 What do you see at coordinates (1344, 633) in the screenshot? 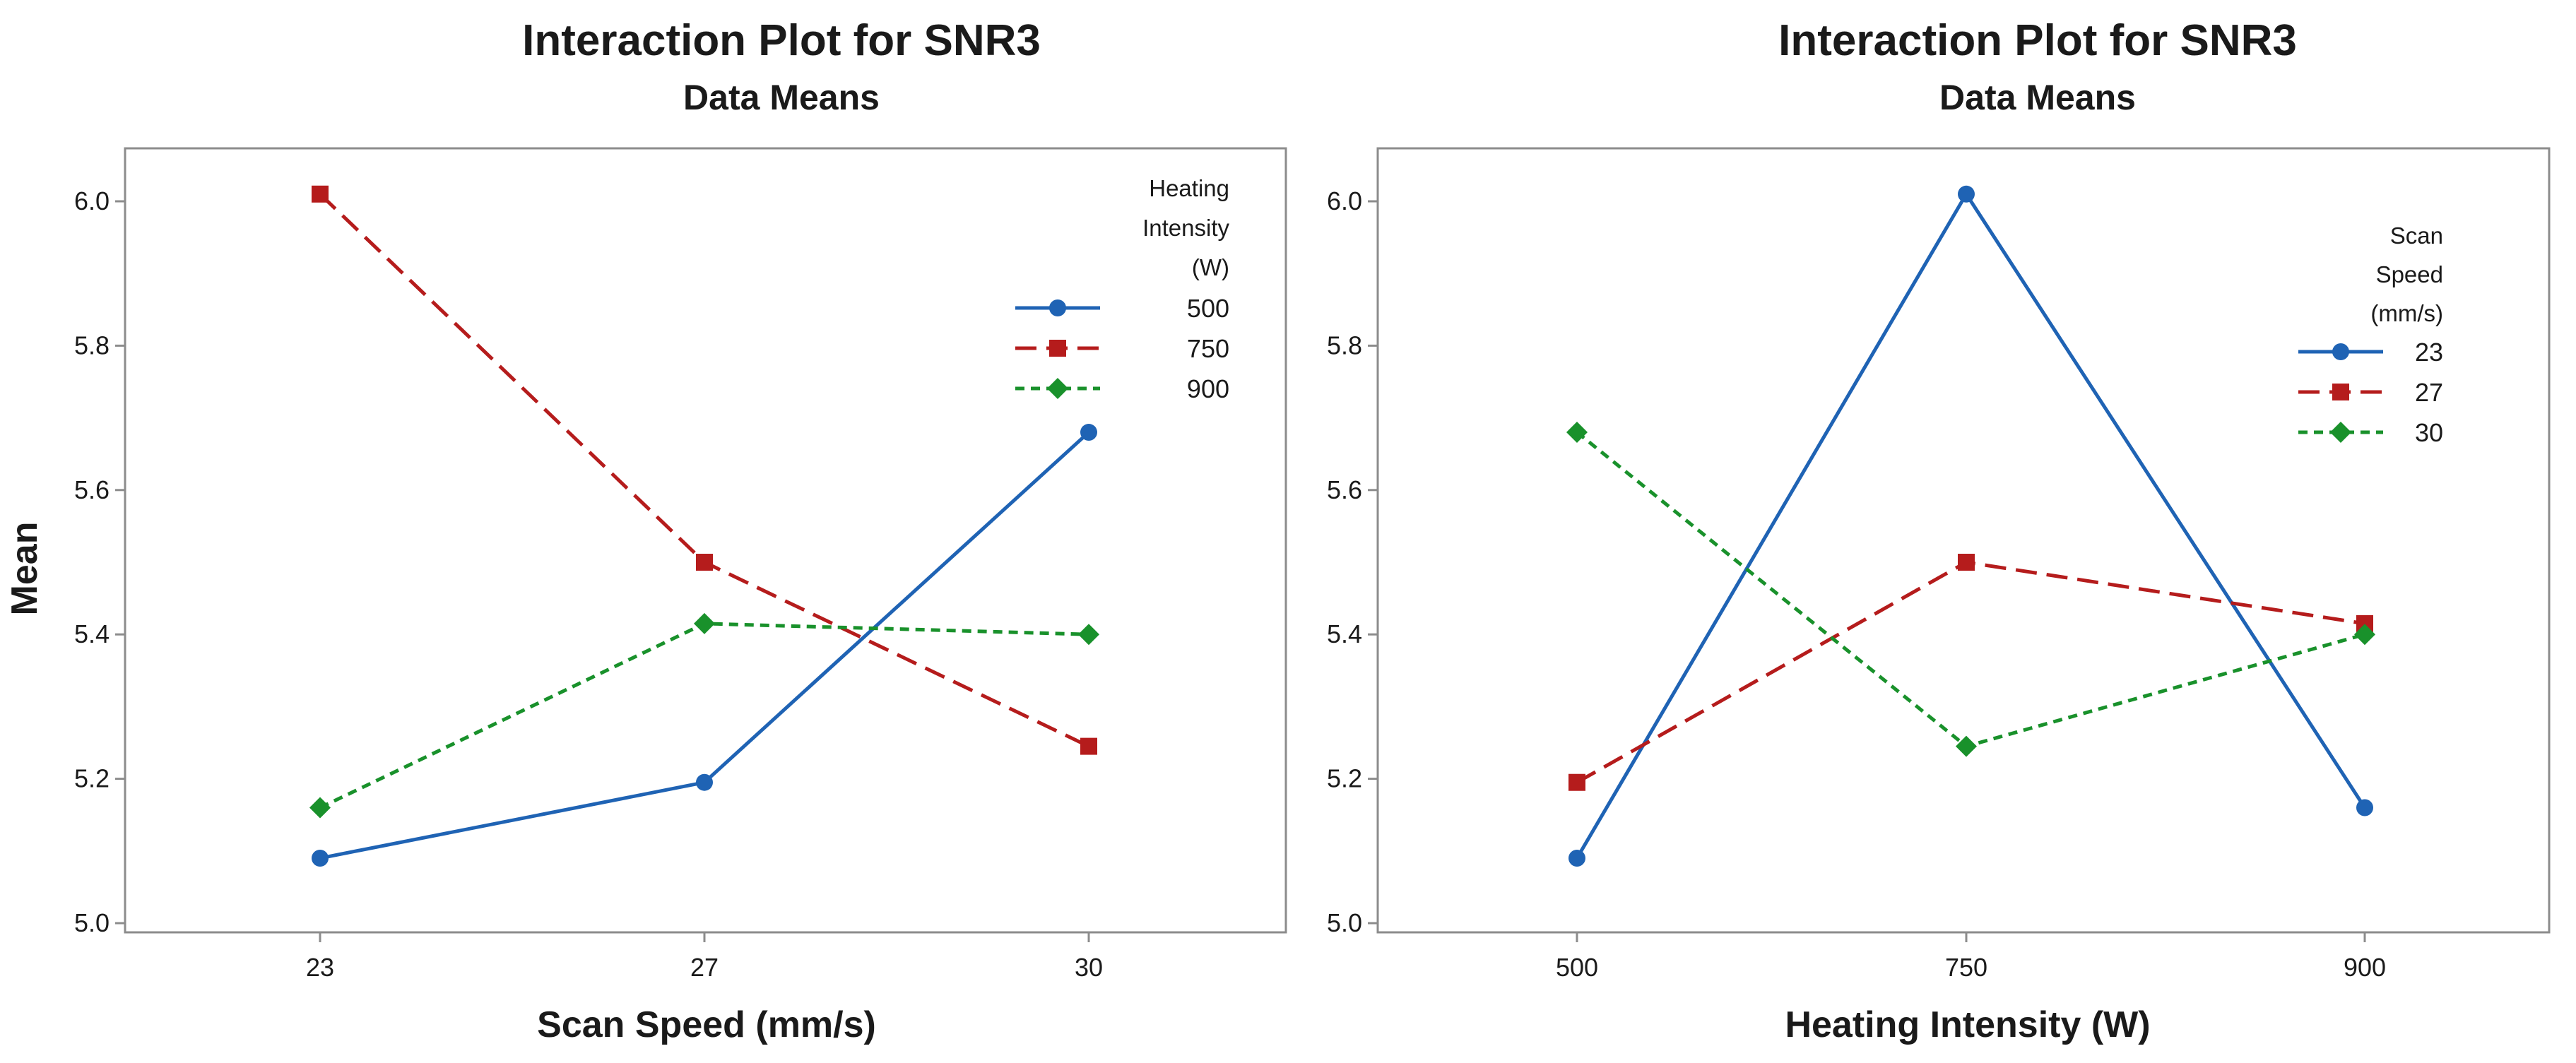
I see `right-y-tick-label: 5.4` at bounding box center [1344, 633].